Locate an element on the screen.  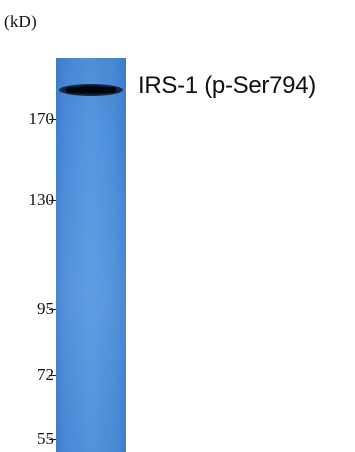
marker-72: 72 is located at coordinates (45, 374).